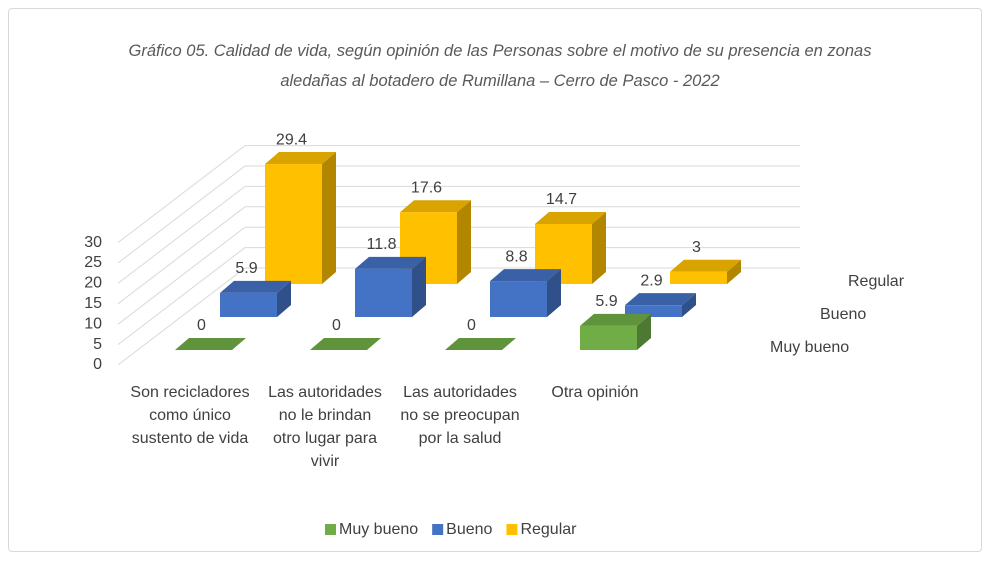 The image size is (992, 561). Describe the element at coordinates (548, 529) in the screenshot. I see `legend-label: Regular` at that location.